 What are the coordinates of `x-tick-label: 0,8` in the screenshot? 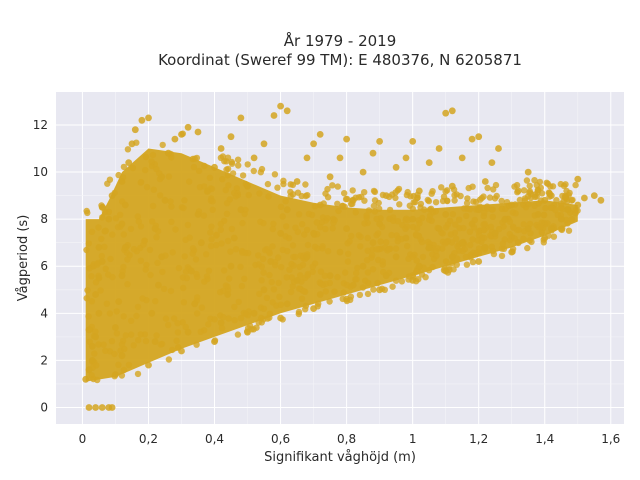 It's located at (346, 439).